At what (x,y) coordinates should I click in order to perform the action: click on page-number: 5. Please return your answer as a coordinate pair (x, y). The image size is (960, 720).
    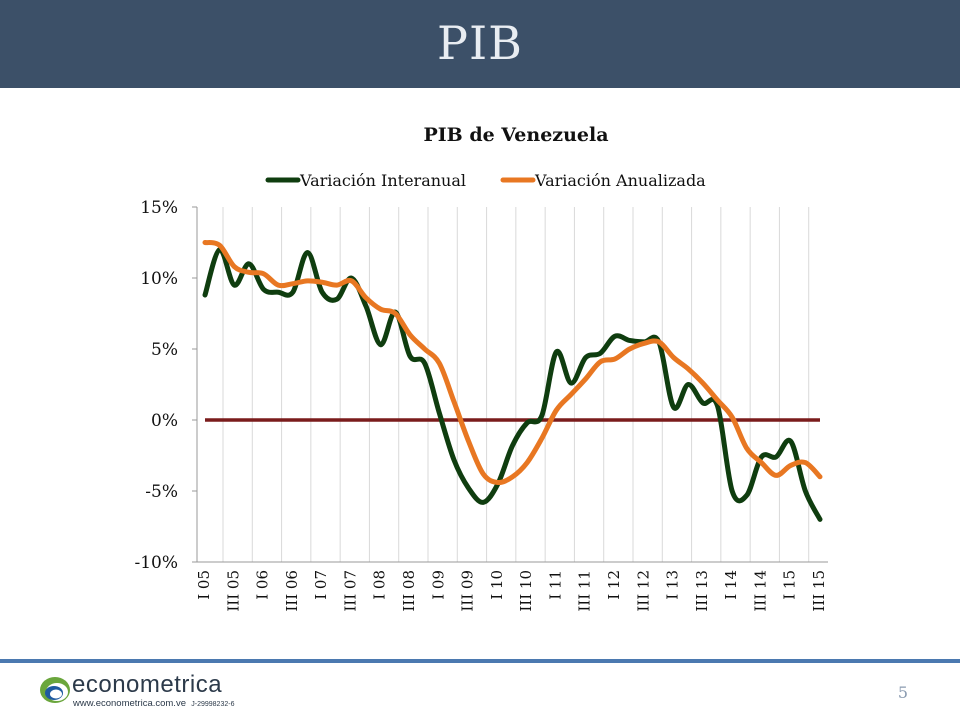
    Looking at the image, I should click on (902, 692).